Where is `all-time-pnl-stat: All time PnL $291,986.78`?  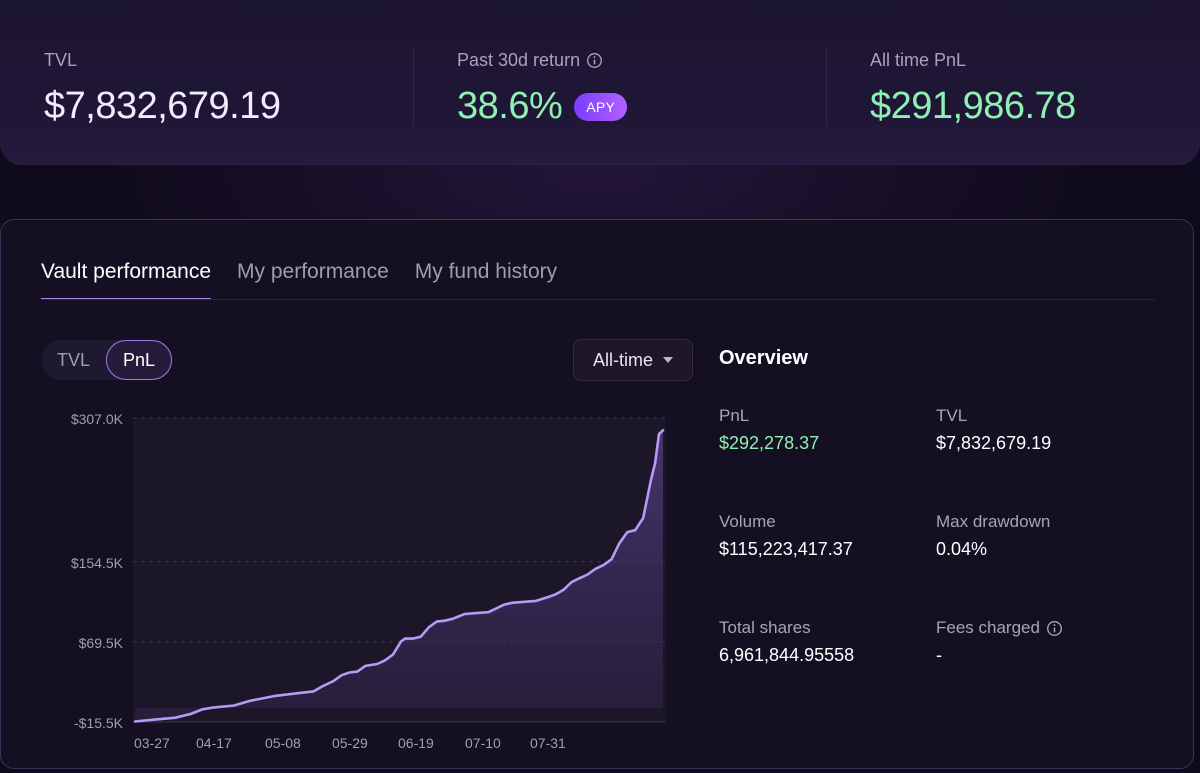 all-time-pnl-stat: All time PnL $291,986.78 is located at coordinates (973, 89).